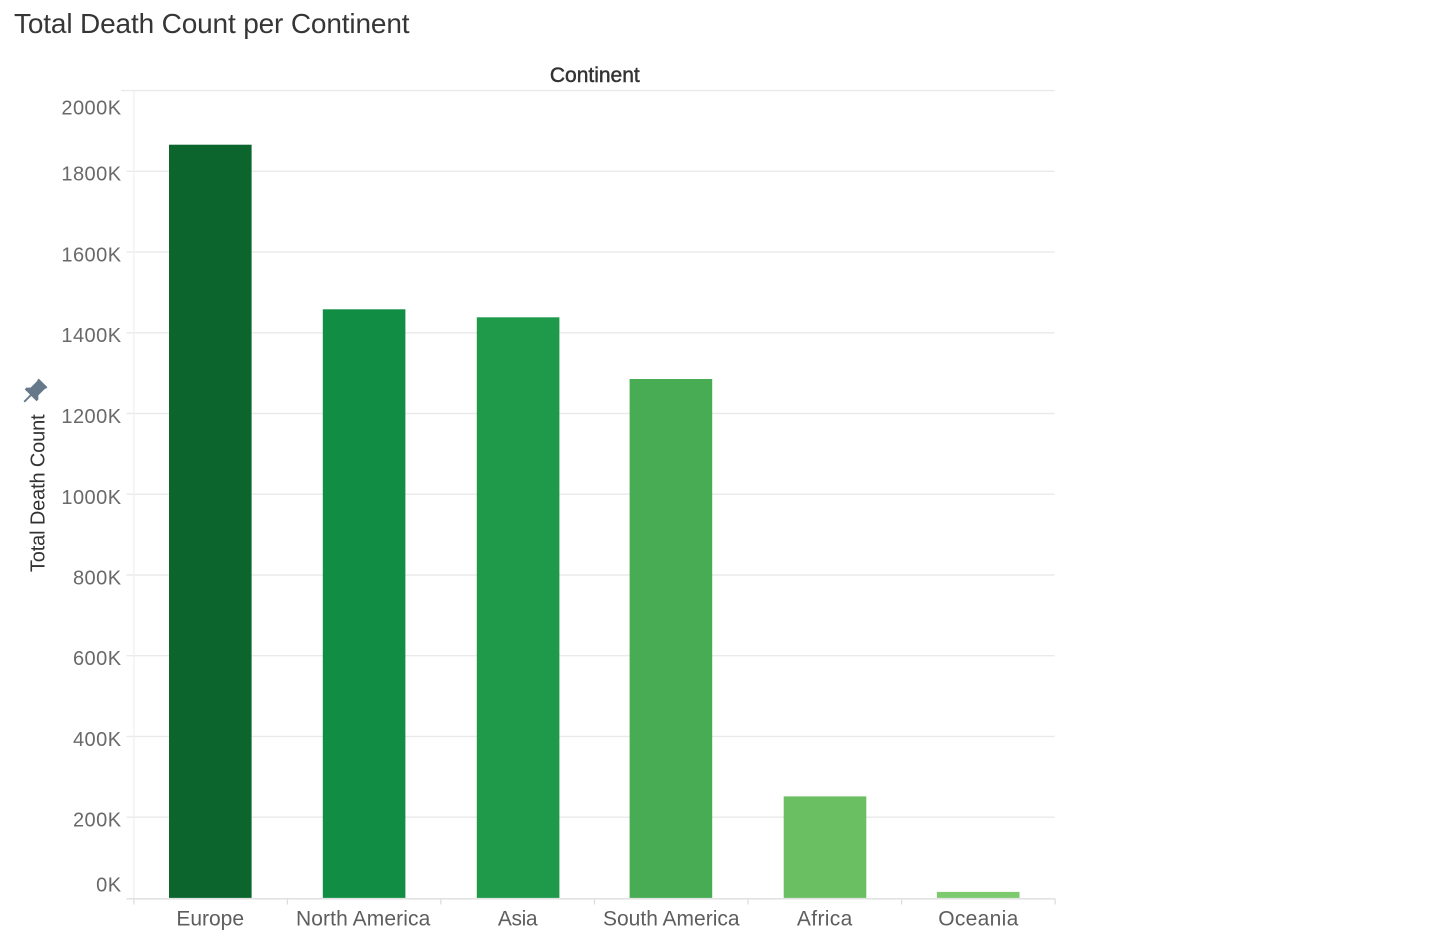 The height and width of the screenshot is (945, 1440). What do you see at coordinates (595, 75) in the screenshot?
I see `svg-text: Continent` at bounding box center [595, 75].